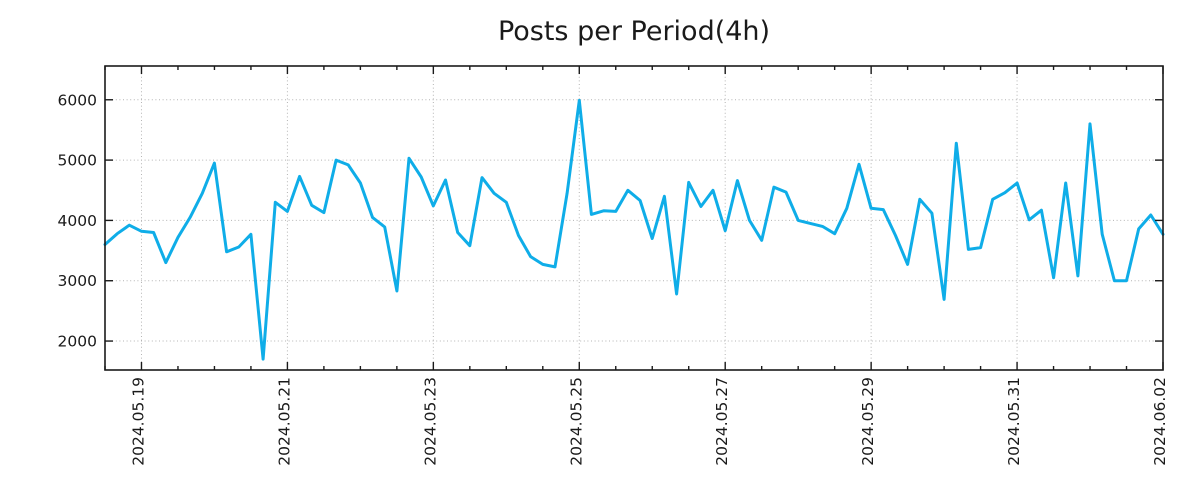 This screenshot has width=1200, height=500. What do you see at coordinates (77, 281) in the screenshot?
I see `y-tick-label: 3000` at bounding box center [77, 281].